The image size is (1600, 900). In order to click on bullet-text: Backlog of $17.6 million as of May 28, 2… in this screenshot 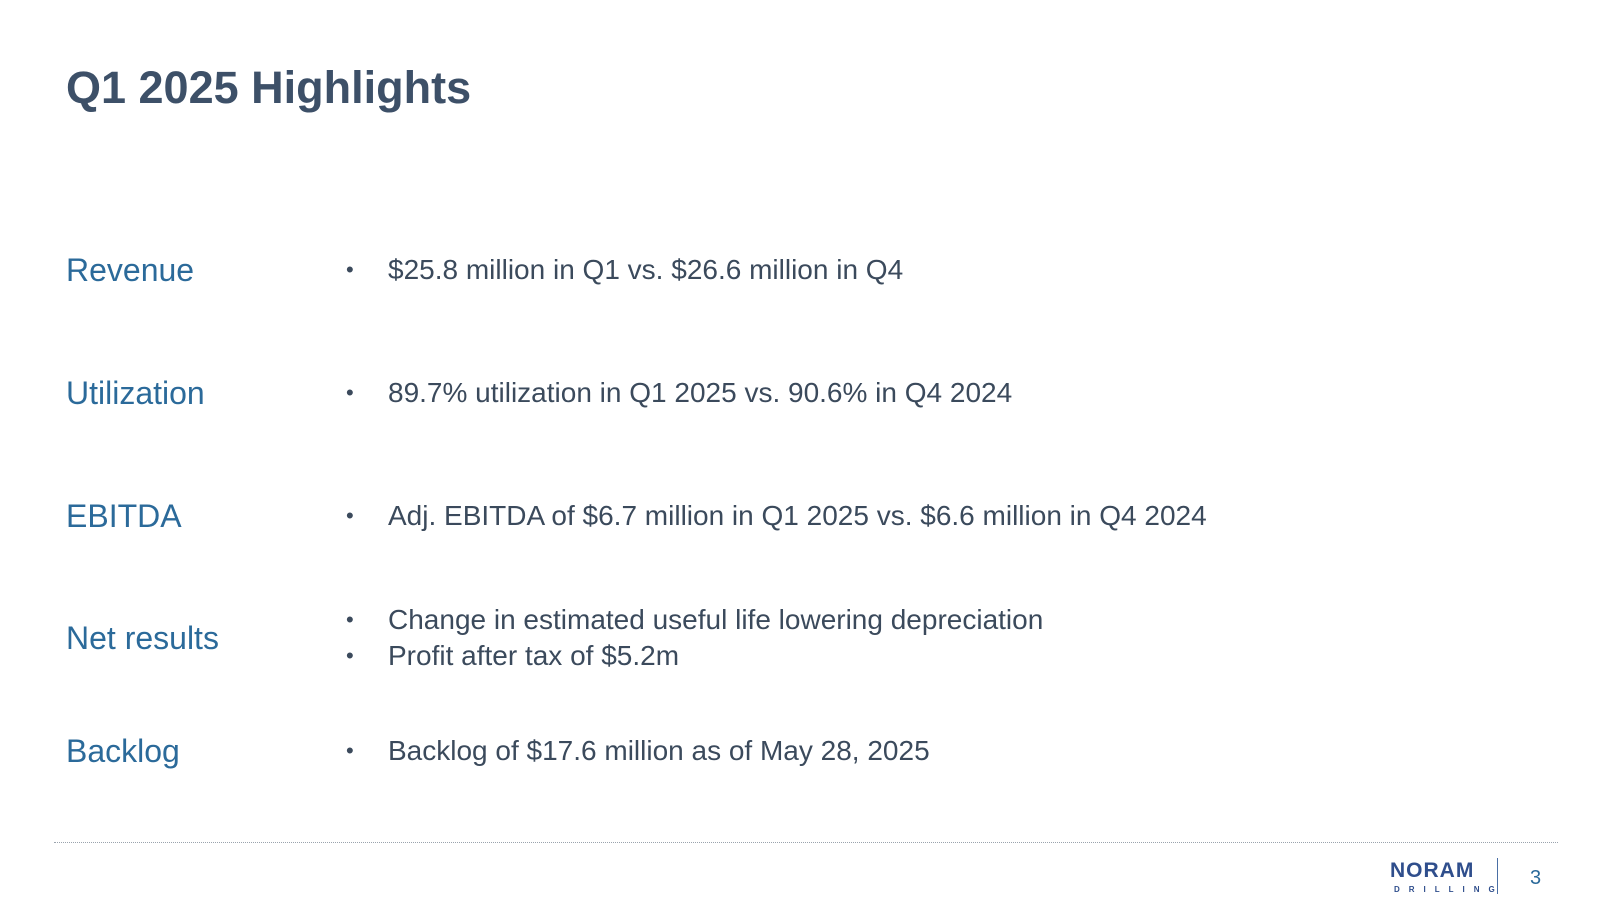, I will do `click(659, 750)`.